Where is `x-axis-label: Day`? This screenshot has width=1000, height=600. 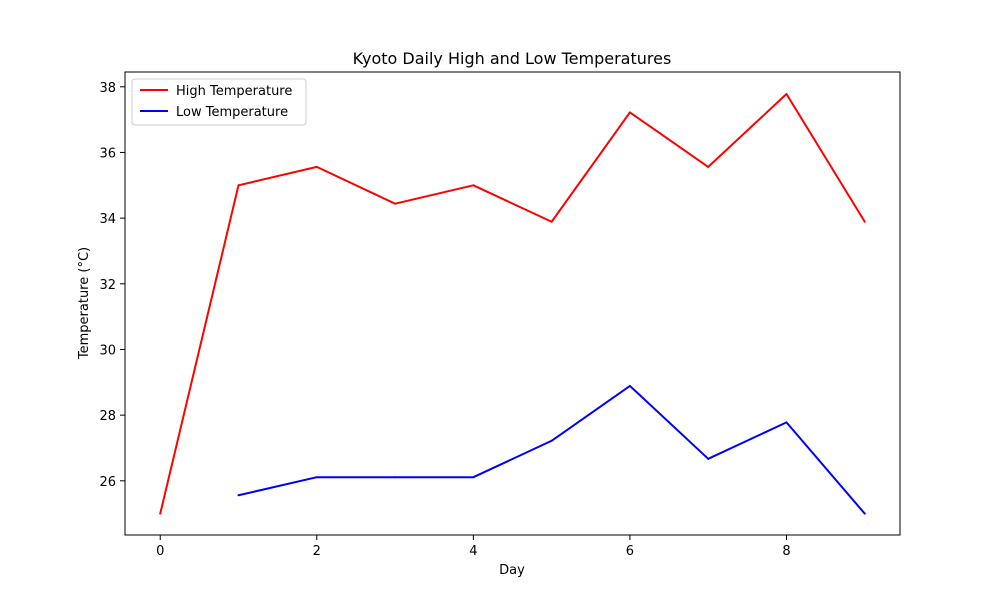
x-axis-label: Day is located at coordinates (512, 570).